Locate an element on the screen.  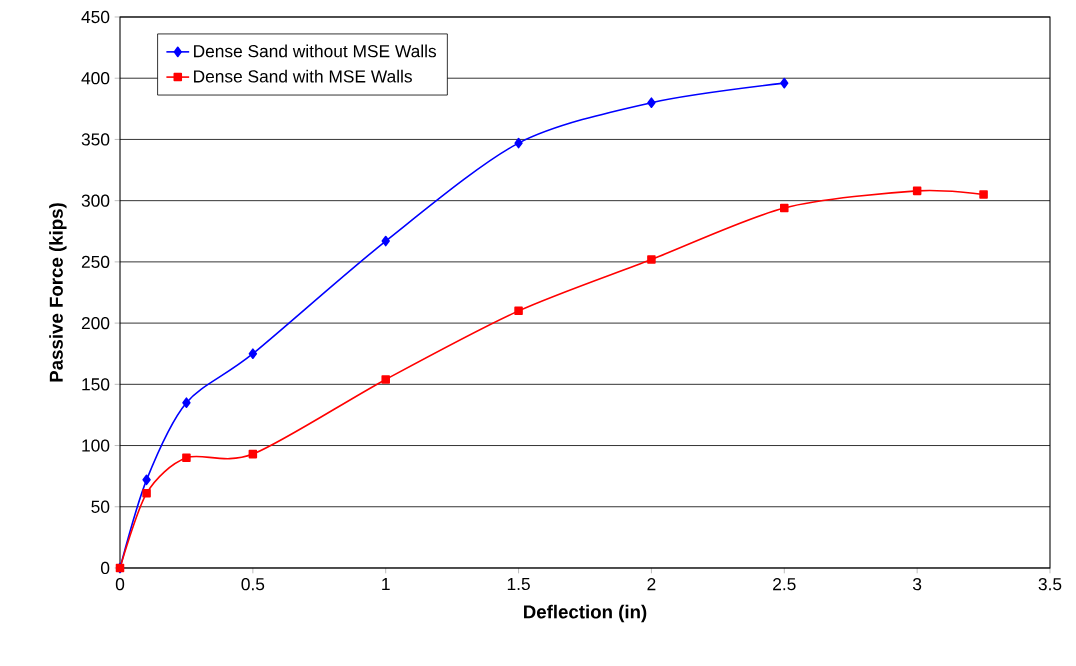
x-tick-label: 3 is located at coordinates (917, 584).